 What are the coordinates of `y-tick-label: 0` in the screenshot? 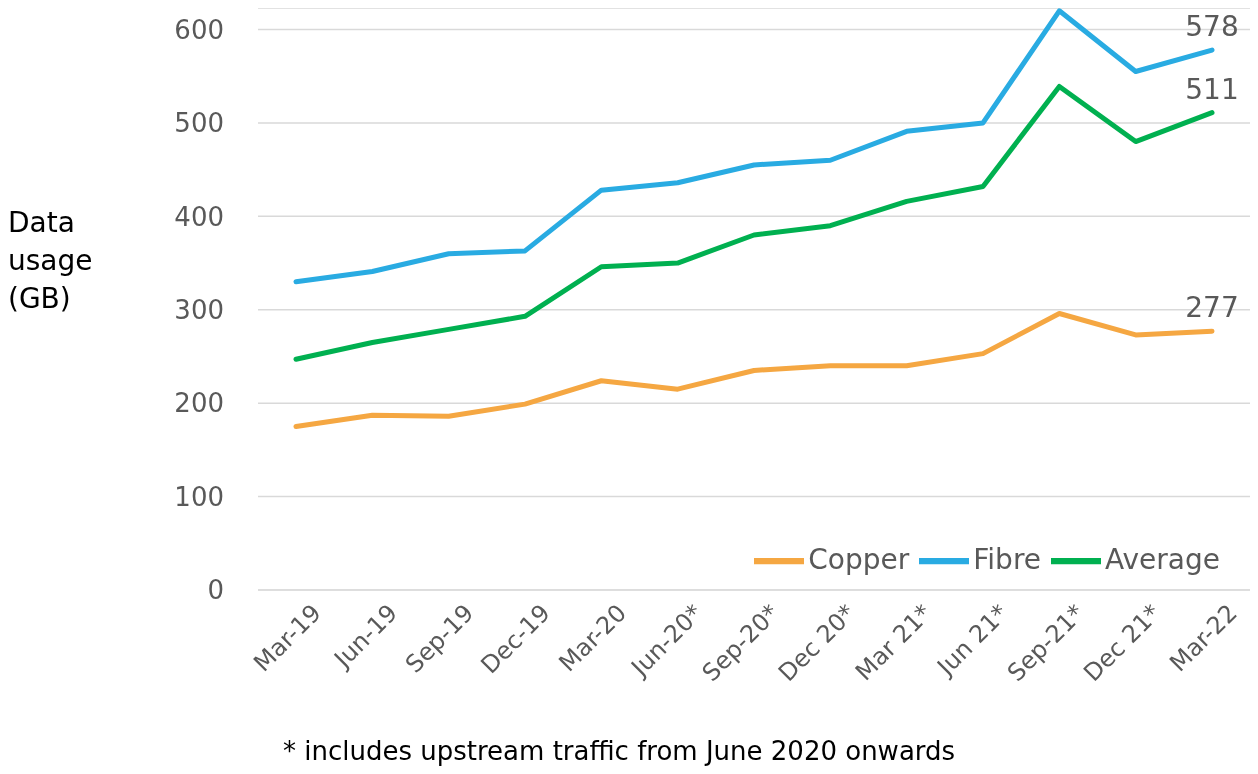 It's located at (215, 590).